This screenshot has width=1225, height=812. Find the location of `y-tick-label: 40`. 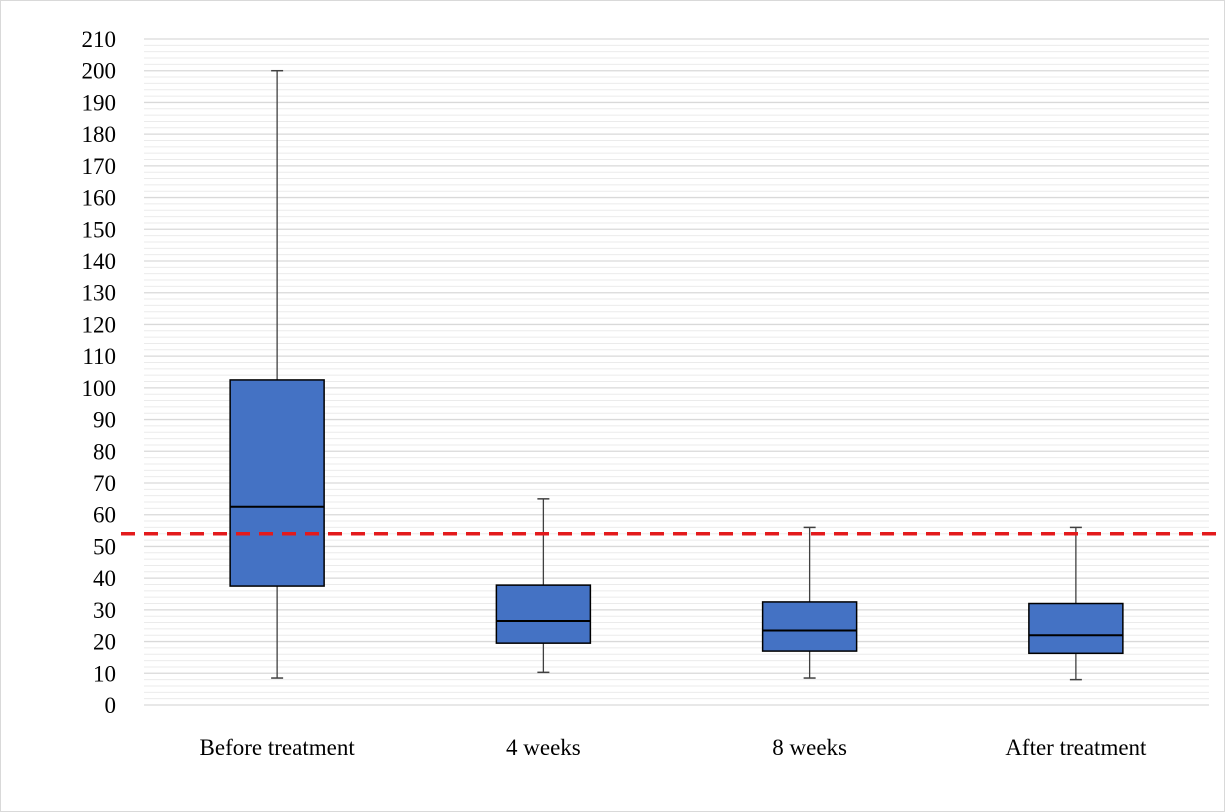

y-tick-label: 40 is located at coordinates (104, 578).